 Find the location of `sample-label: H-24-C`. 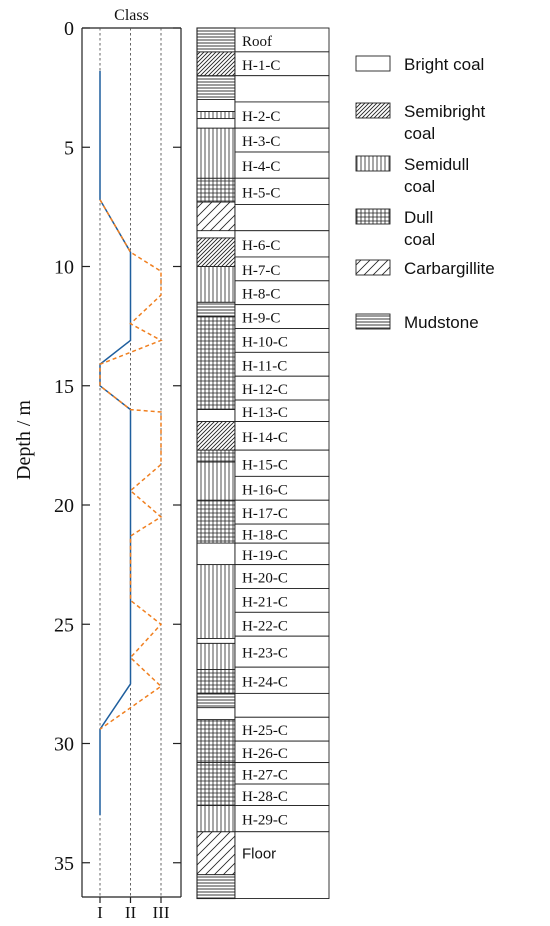

sample-label: H-24-C is located at coordinates (265, 682).